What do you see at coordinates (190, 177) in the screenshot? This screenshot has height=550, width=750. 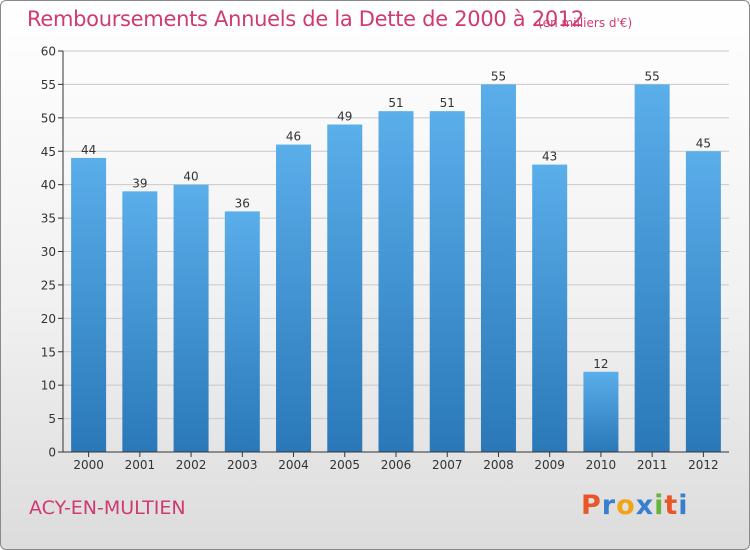 I see `data-label: 40` at bounding box center [190, 177].